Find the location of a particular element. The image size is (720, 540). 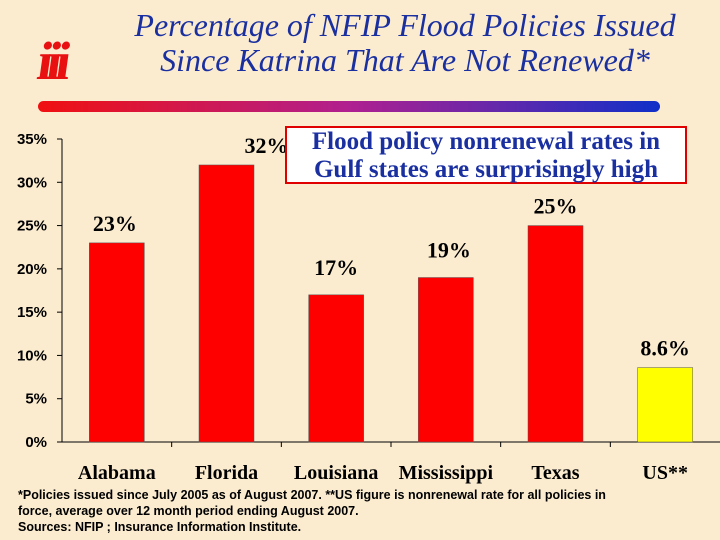

x-tick-label: Florida is located at coordinates (226, 473).